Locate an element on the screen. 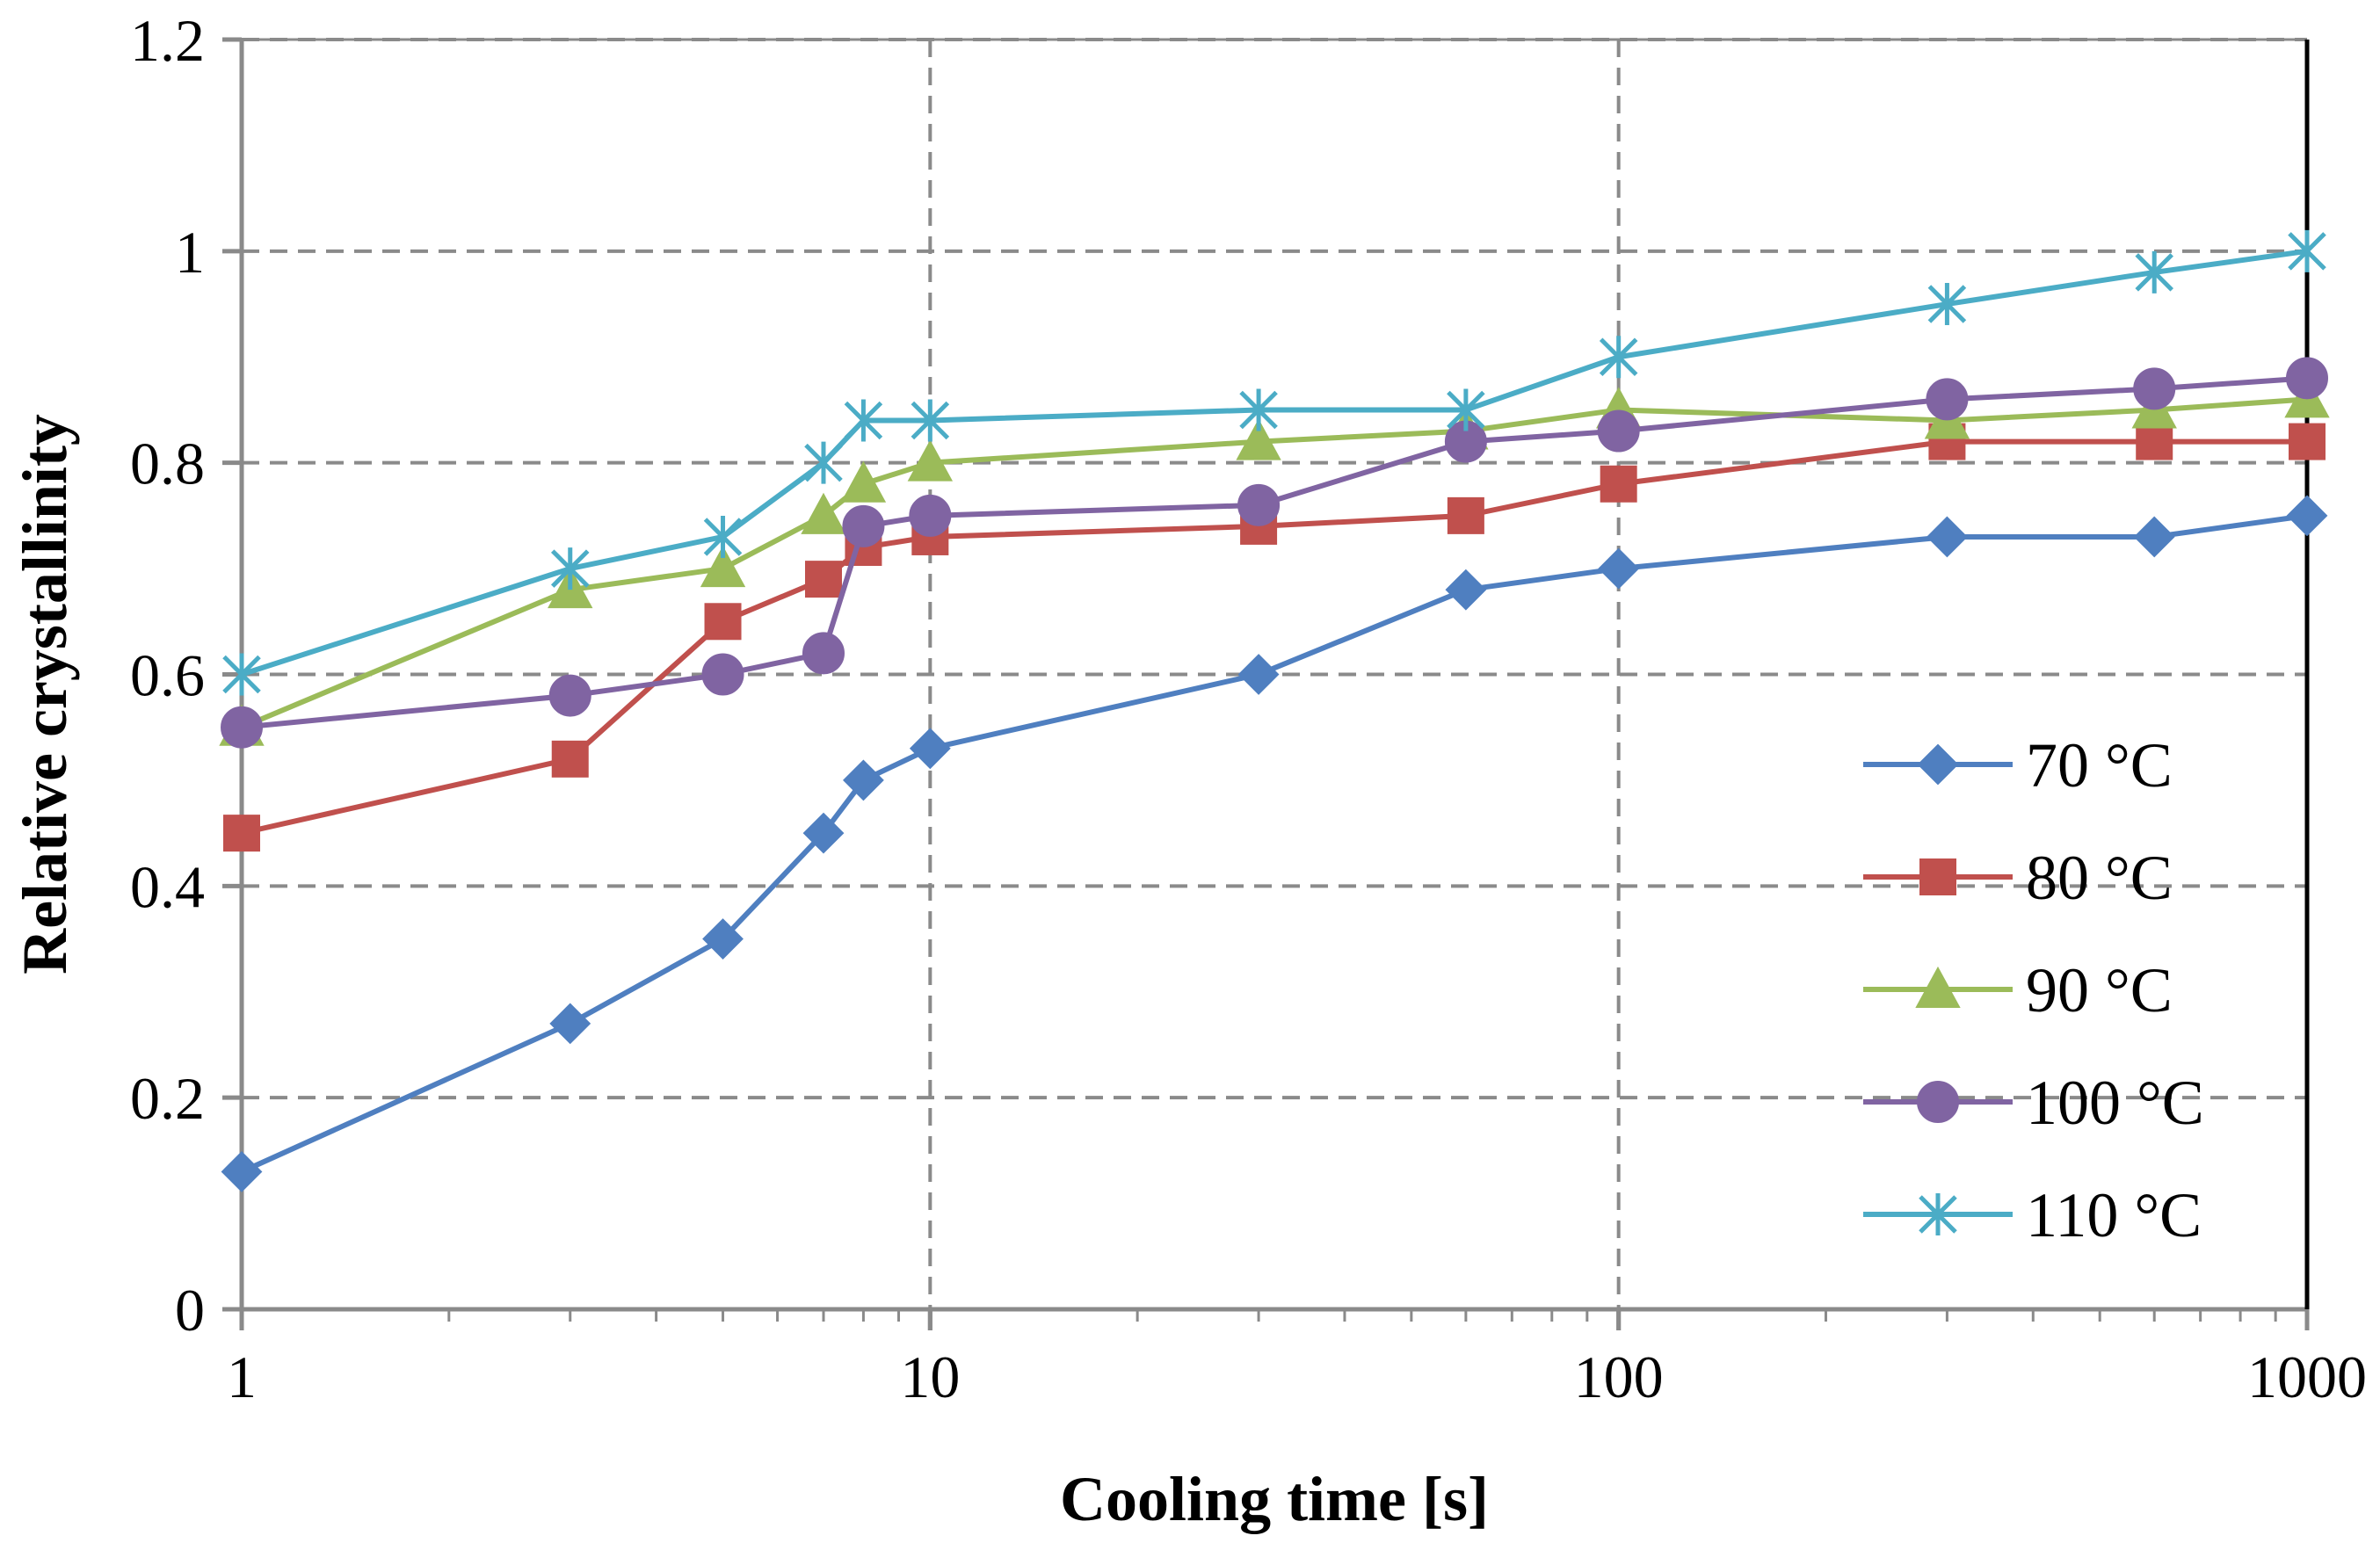  legend-entry: 110 °C is located at coordinates (2032, 1215).